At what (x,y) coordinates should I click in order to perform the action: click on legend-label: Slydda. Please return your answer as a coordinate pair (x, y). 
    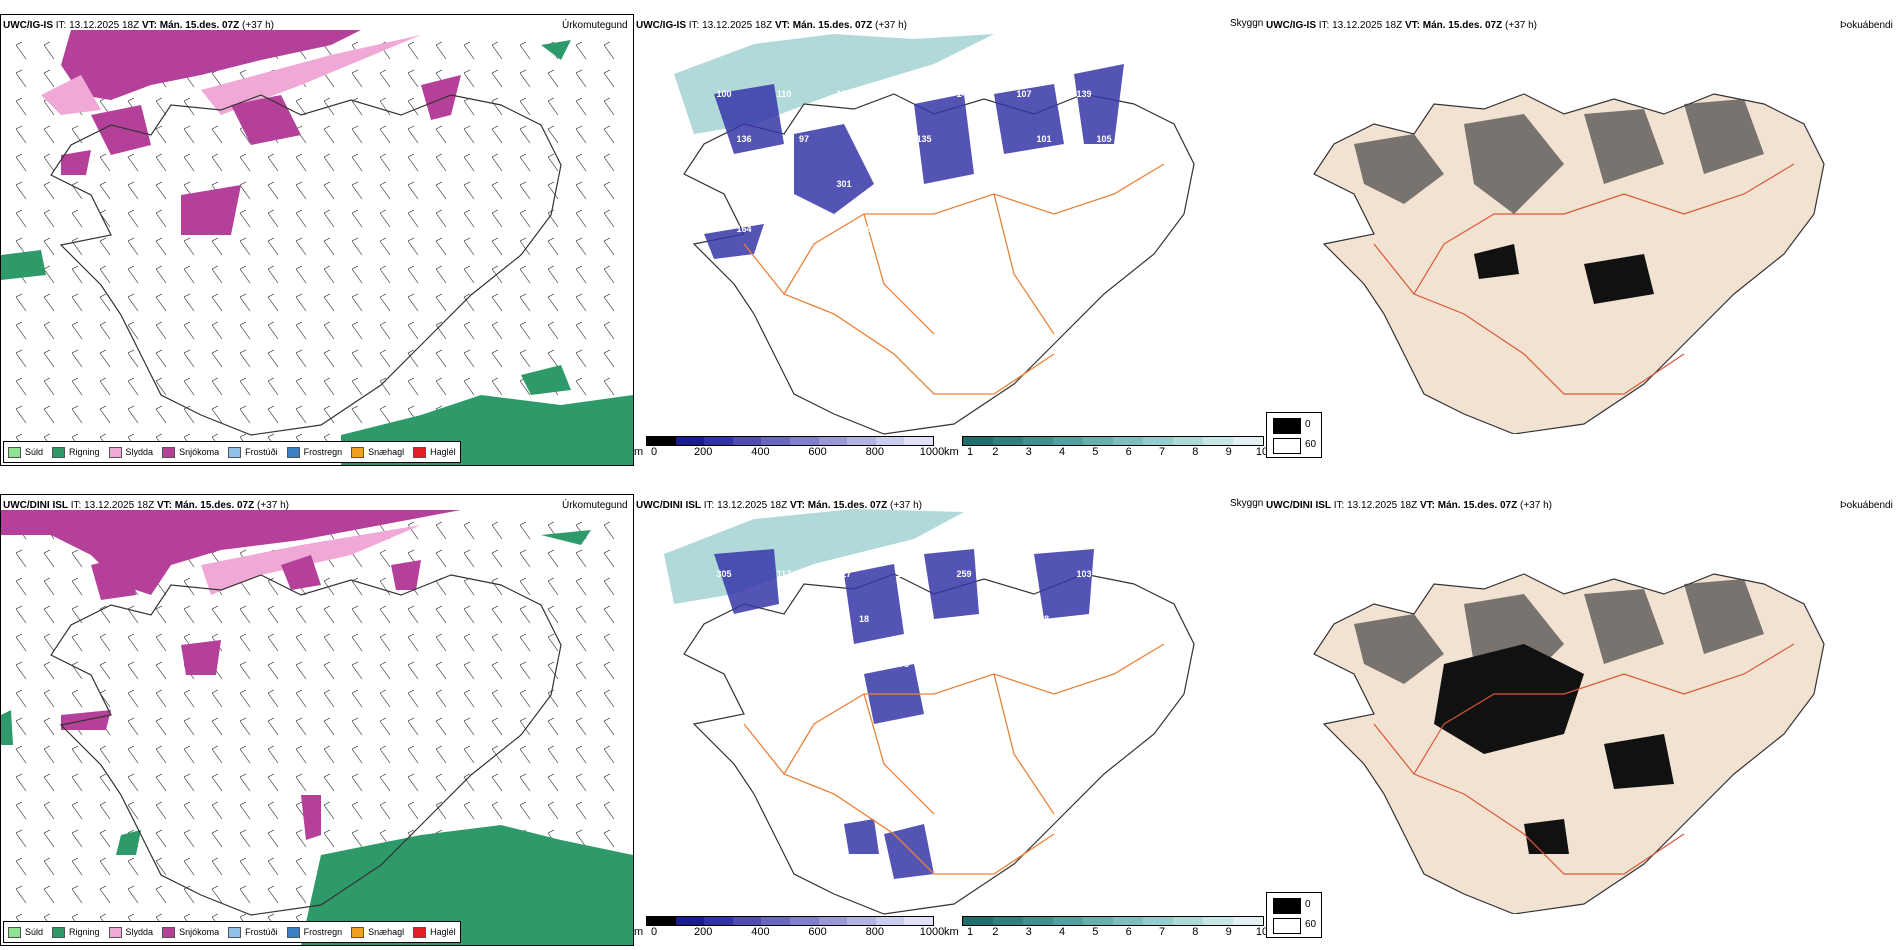
    Looking at the image, I should click on (139, 932).